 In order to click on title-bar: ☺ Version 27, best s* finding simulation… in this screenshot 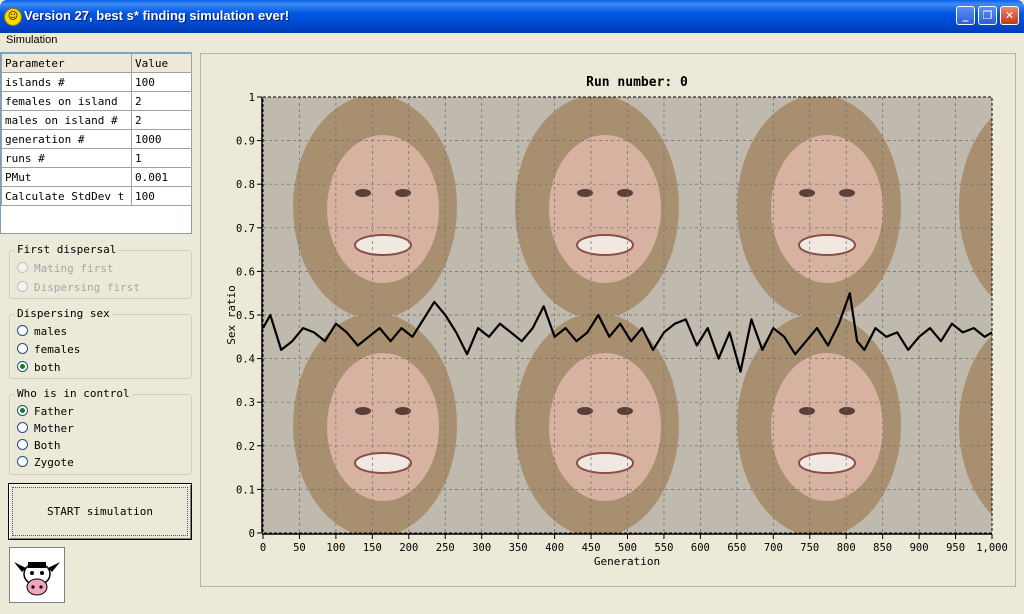, I will do `click(512, 16)`.